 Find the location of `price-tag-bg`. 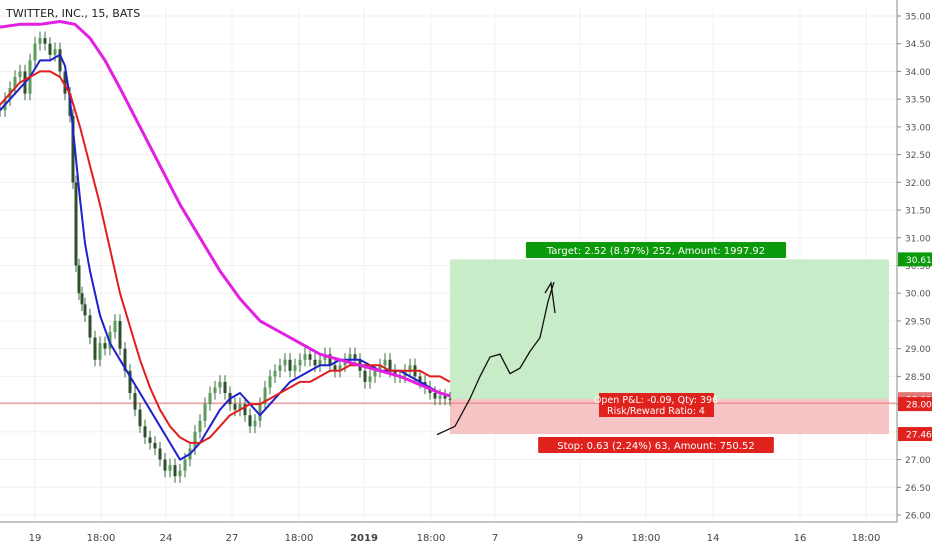

price-tag-bg is located at coordinates (915, 434).